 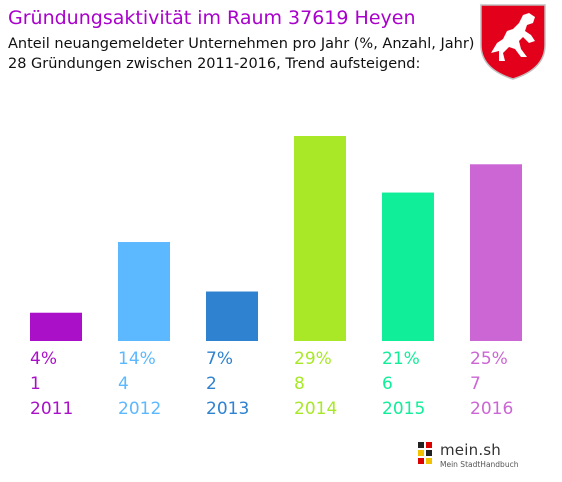 What do you see at coordinates (139, 409) in the screenshot?
I see `year-label-2012: 2012` at bounding box center [139, 409].